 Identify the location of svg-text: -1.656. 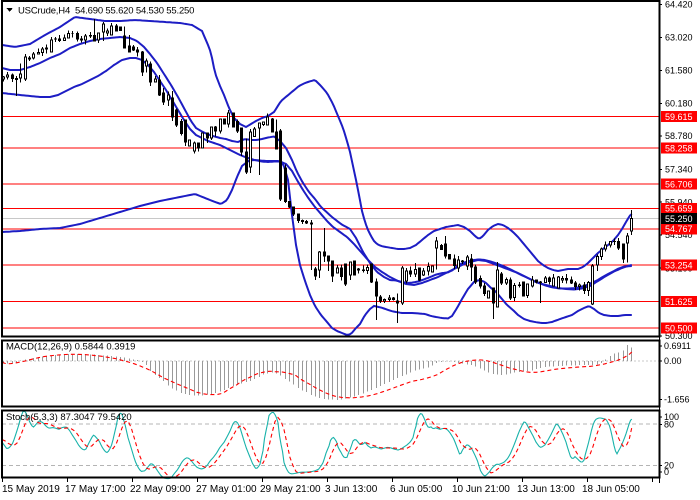
(677, 400).